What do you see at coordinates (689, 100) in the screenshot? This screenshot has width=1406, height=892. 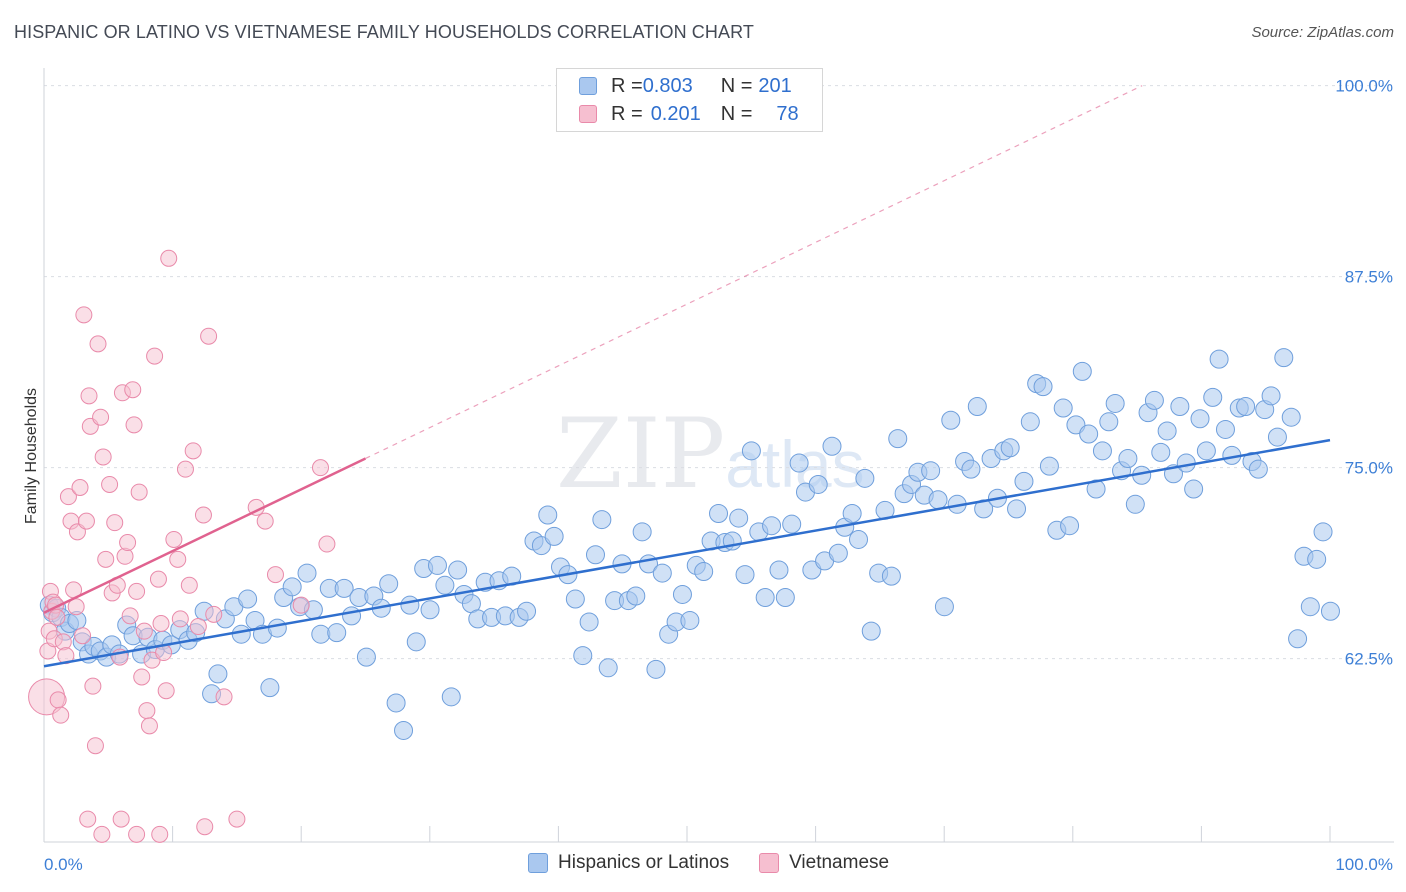 I see `correlation-legend: R = 0.803 N = 201 R = 0.201 N = 78` at bounding box center [689, 100].